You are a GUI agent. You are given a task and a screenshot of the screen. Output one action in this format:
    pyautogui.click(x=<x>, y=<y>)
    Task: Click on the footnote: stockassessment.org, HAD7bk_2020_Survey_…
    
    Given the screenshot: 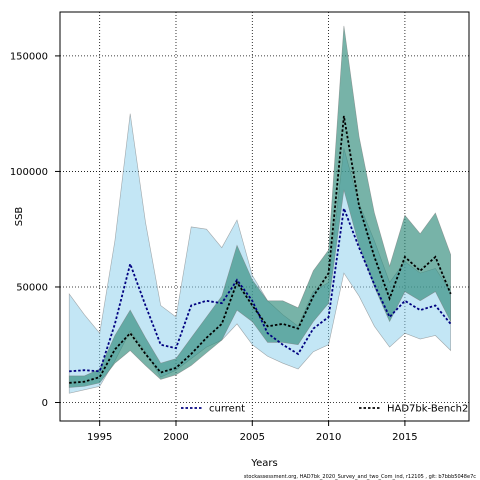 What is the action you would take?
    pyautogui.click(x=360, y=477)
    